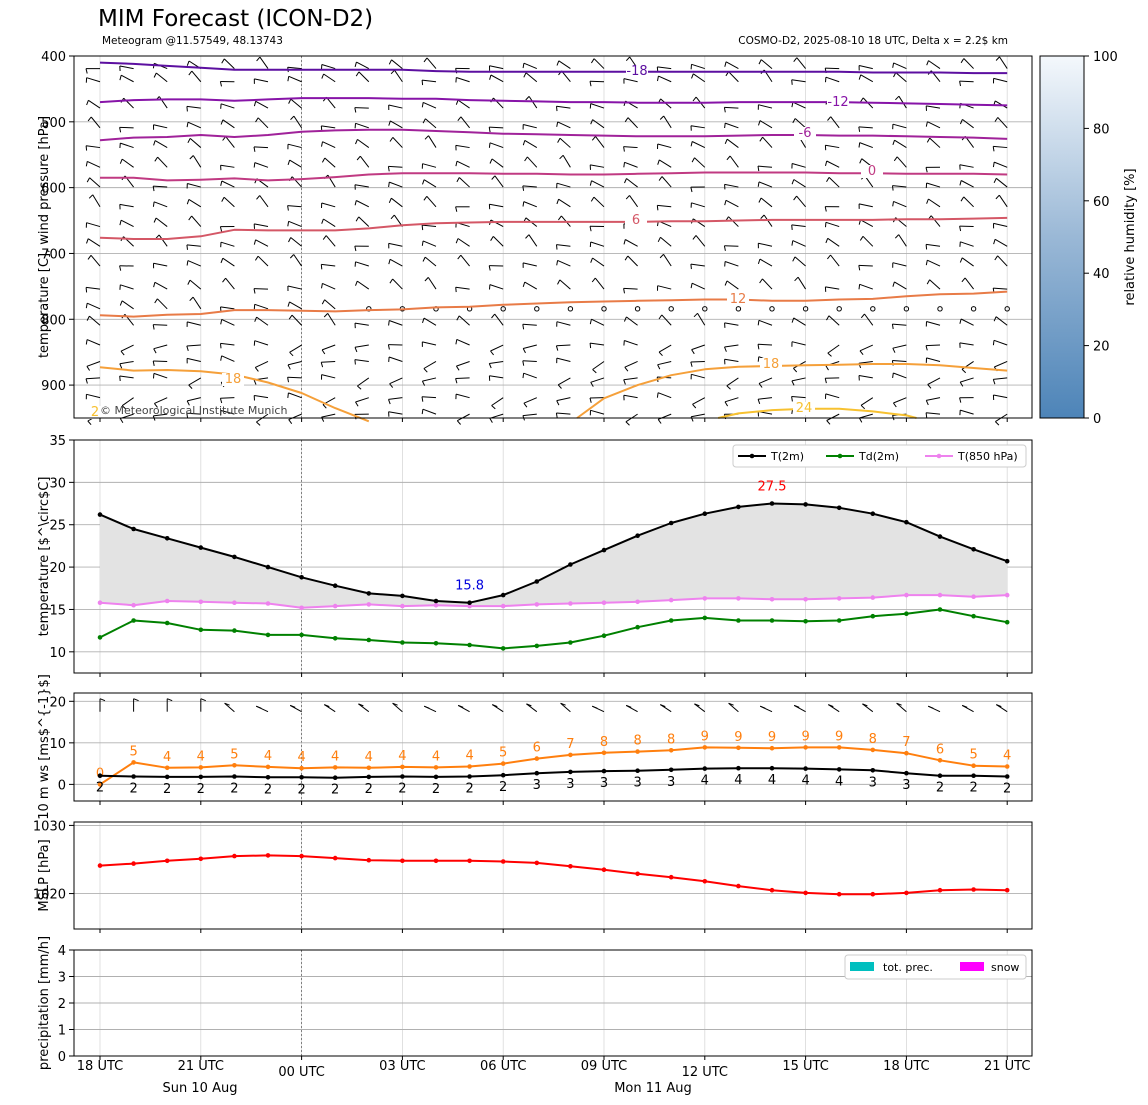 This screenshot has width=1148, height=1105. I want to click on gust-label: 9, so click(705, 736).